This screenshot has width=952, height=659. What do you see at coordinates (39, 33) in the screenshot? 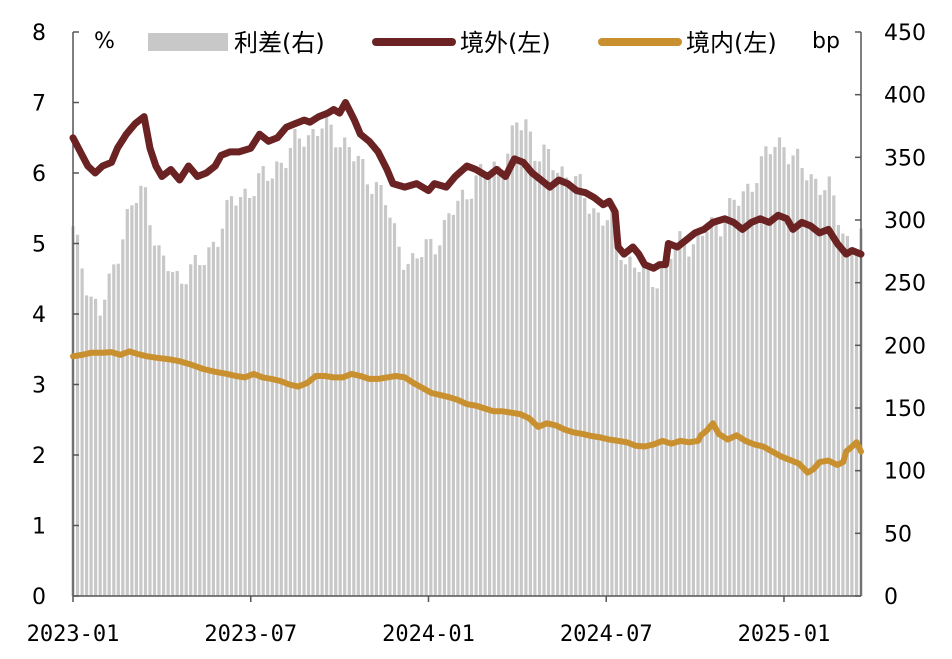
I see `left-tick-label: 8` at bounding box center [39, 33].